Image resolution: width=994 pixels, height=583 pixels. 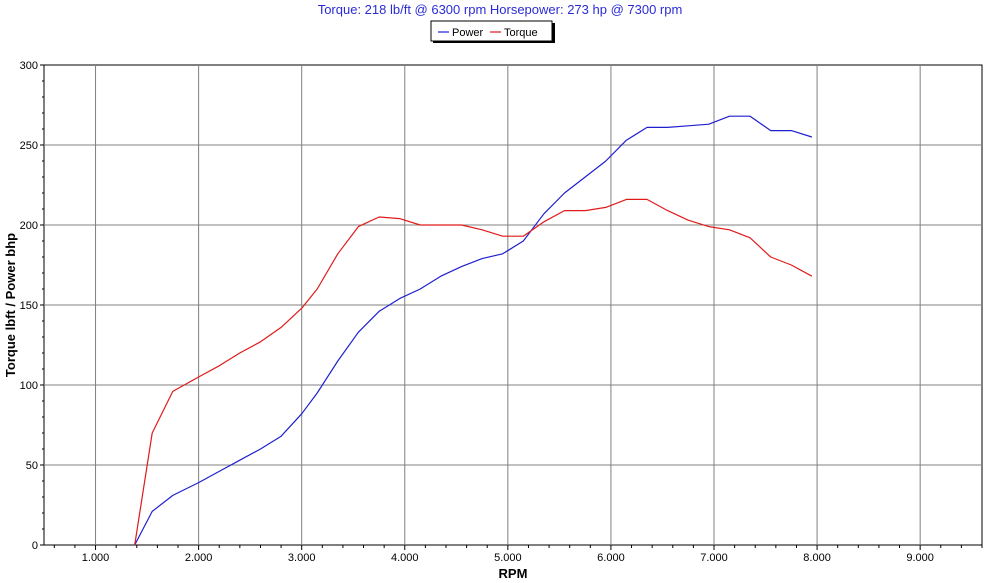 I want to click on x-tick-label: 4.000, so click(x=405, y=558).